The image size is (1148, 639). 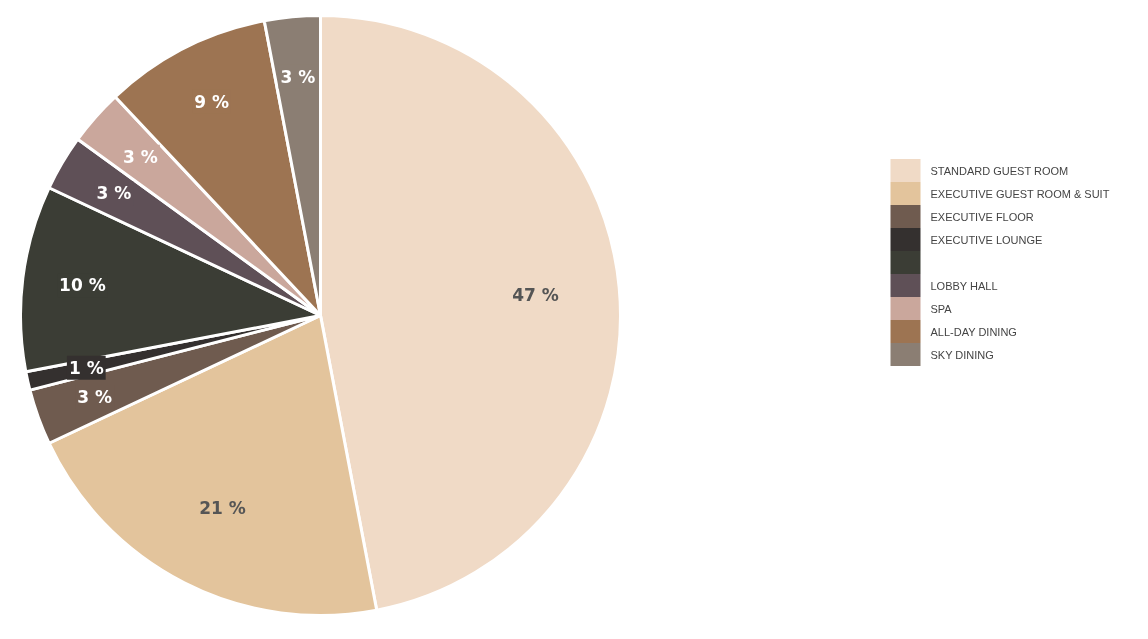 What do you see at coordinates (973, 331) in the screenshot?
I see `legend-label: ALL-DAY DINING` at bounding box center [973, 331].